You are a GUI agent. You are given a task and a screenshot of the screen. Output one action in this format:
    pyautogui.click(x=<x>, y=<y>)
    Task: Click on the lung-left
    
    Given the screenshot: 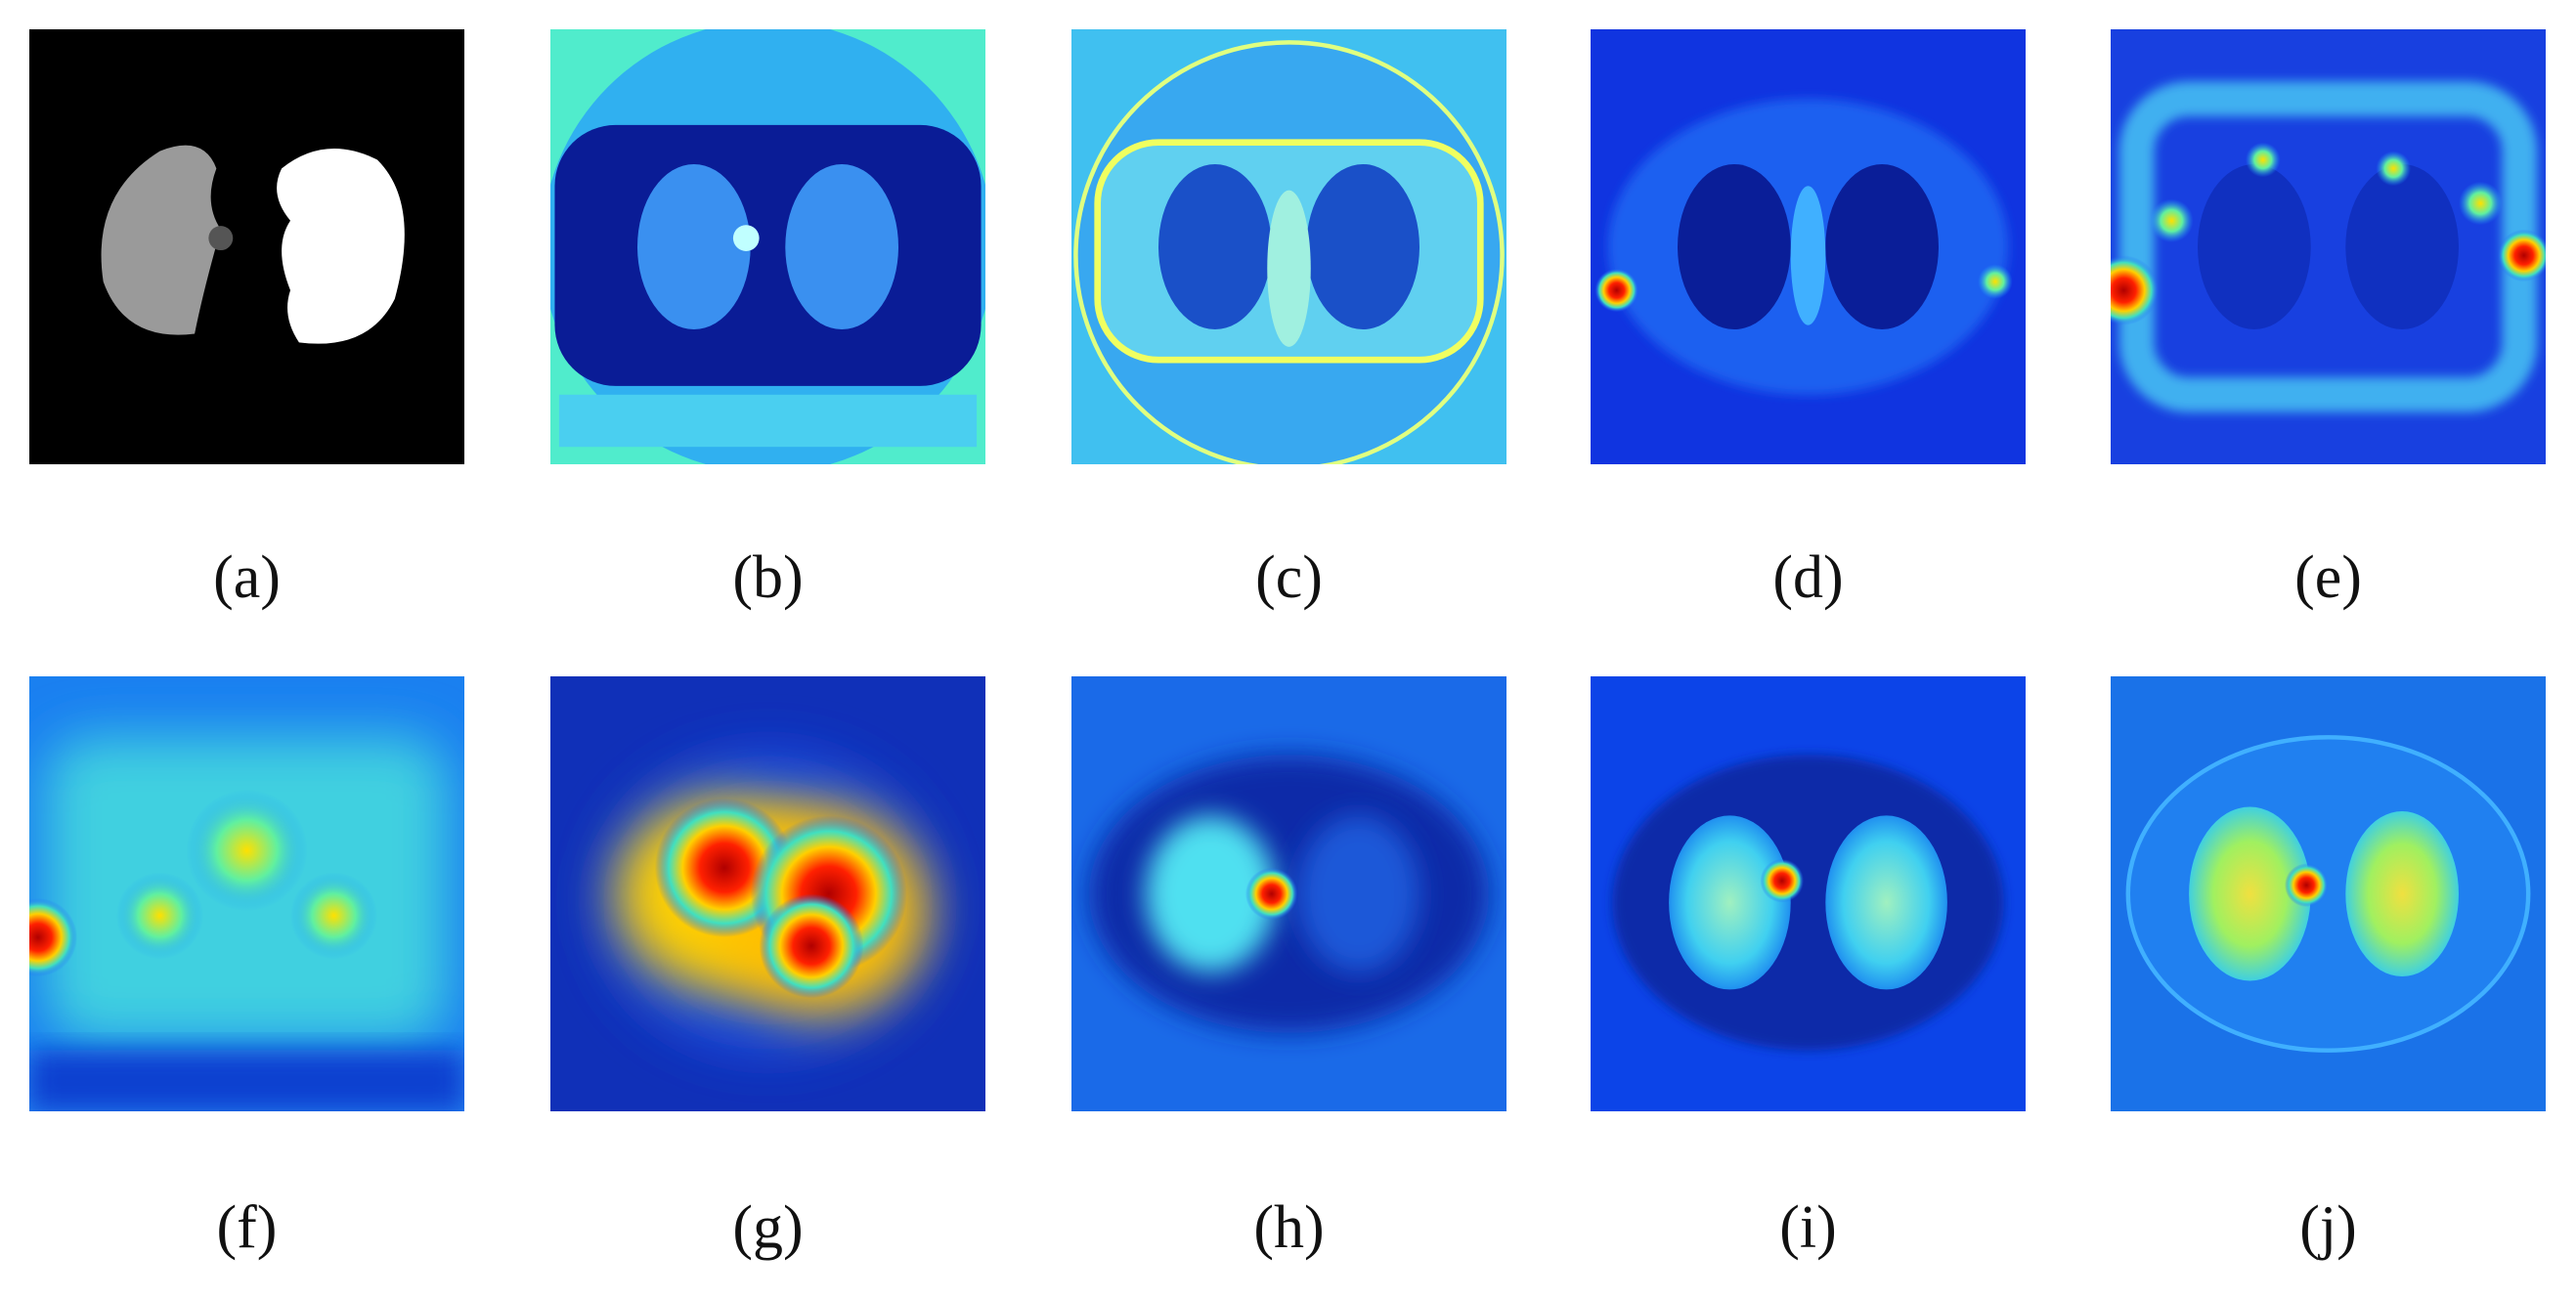 What is the action you would take?
    pyautogui.click(x=161, y=240)
    